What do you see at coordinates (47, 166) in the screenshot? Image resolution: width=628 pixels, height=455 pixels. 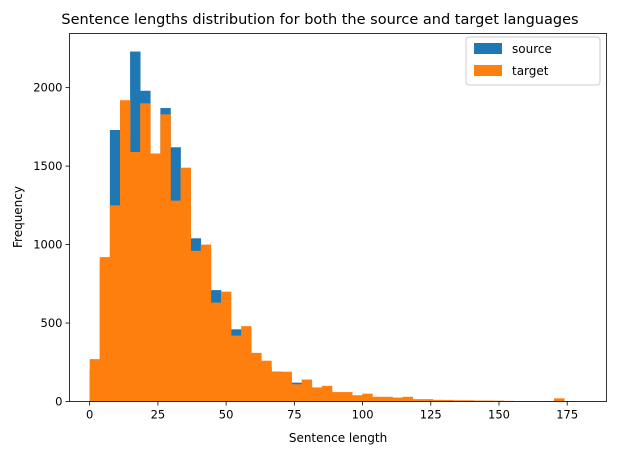 I see `y-tick-label: 1500` at bounding box center [47, 166].